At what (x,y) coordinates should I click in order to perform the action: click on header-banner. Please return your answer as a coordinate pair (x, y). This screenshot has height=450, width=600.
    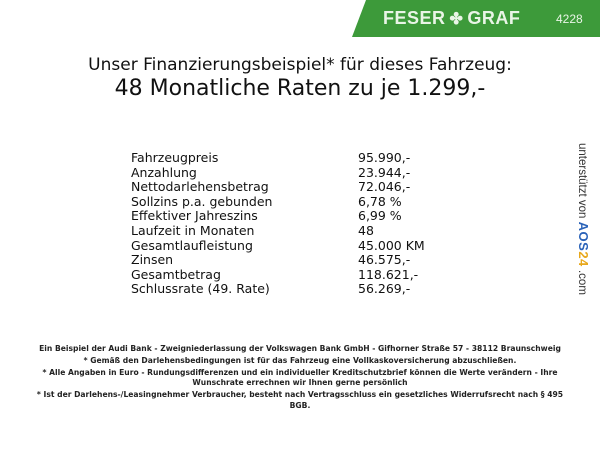
    Looking at the image, I should click on (476, 18).